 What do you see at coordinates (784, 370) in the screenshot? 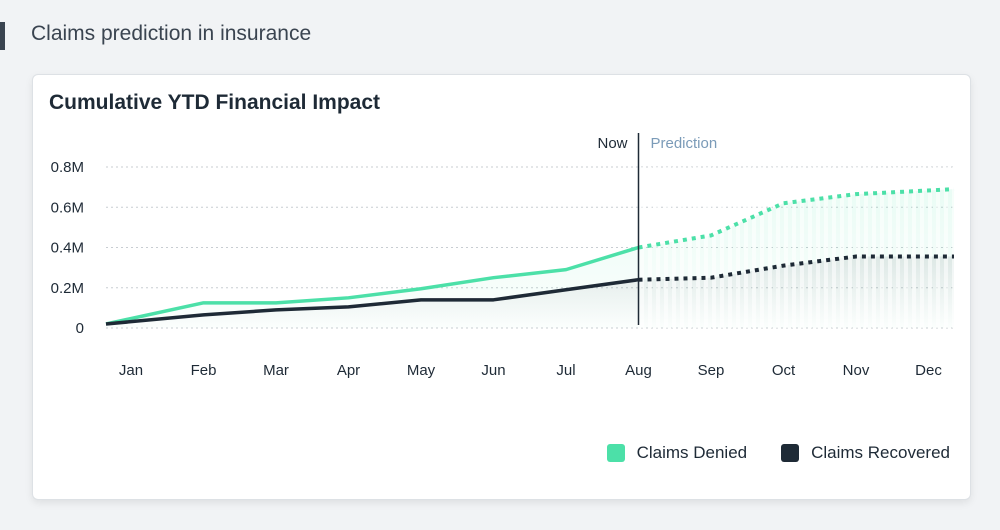
I see `x-tick-label: Oct` at bounding box center [784, 370].